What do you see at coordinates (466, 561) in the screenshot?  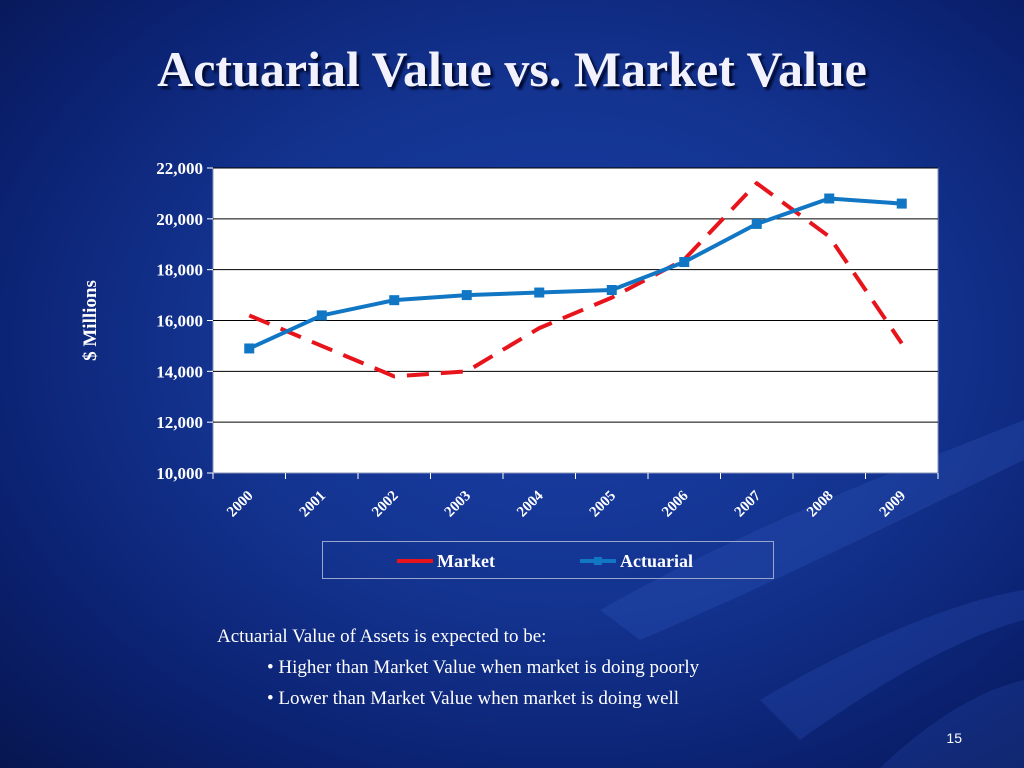 I see `legend-label-market: Market` at bounding box center [466, 561].